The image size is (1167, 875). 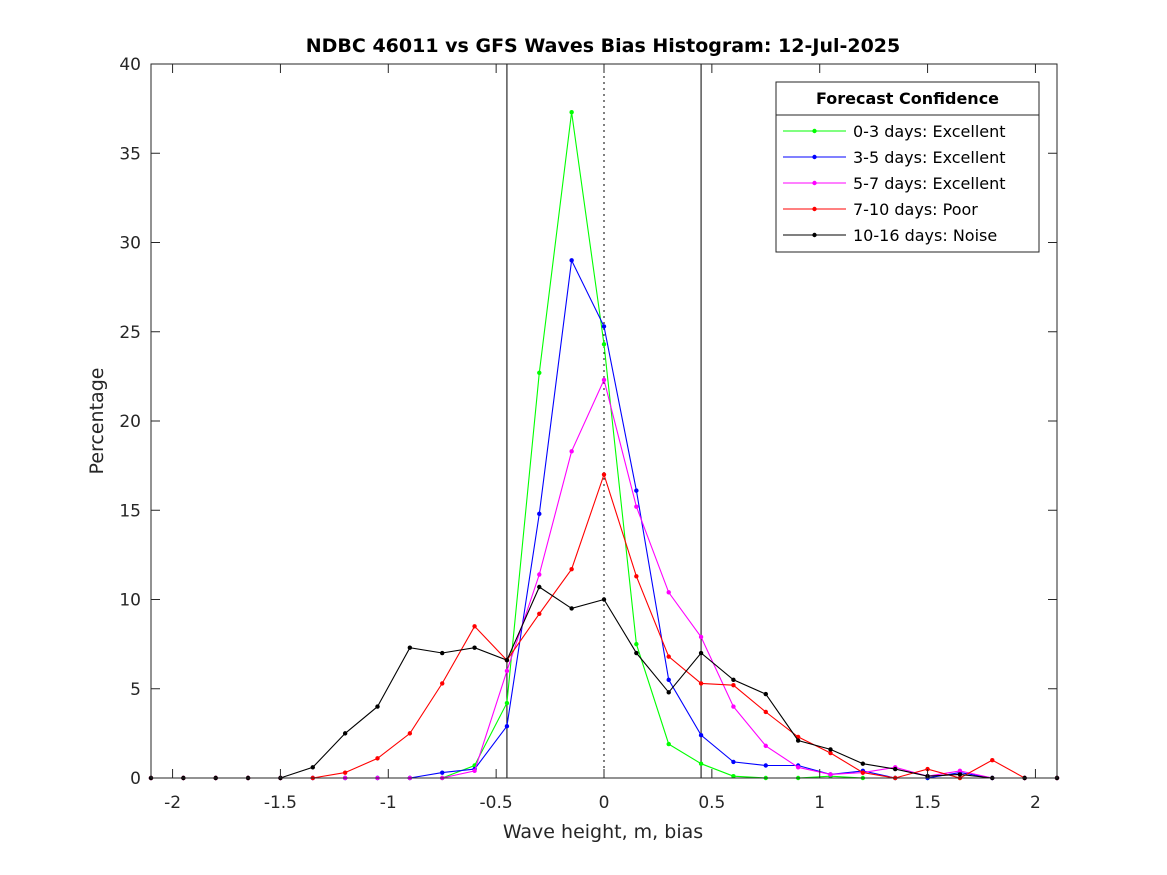 I want to click on y-tick-label: 40, so click(x=130, y=65).